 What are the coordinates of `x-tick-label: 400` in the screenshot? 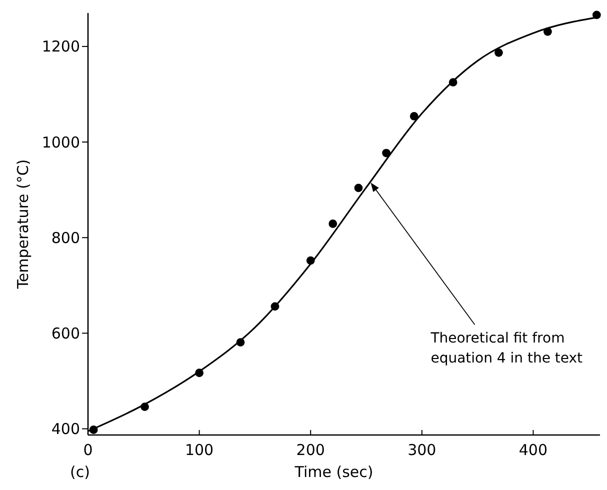 It's located at (533, 450).